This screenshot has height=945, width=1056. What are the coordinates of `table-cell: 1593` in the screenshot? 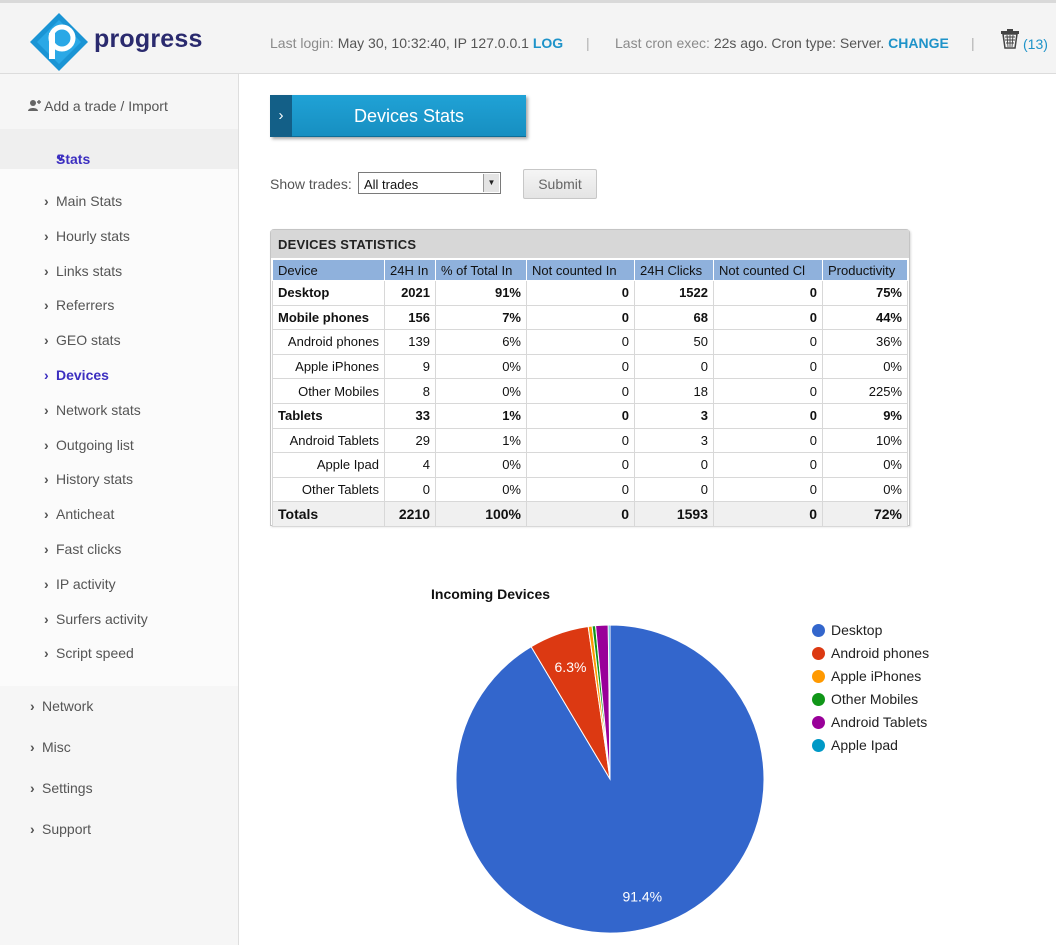 It's located at (674, 514).